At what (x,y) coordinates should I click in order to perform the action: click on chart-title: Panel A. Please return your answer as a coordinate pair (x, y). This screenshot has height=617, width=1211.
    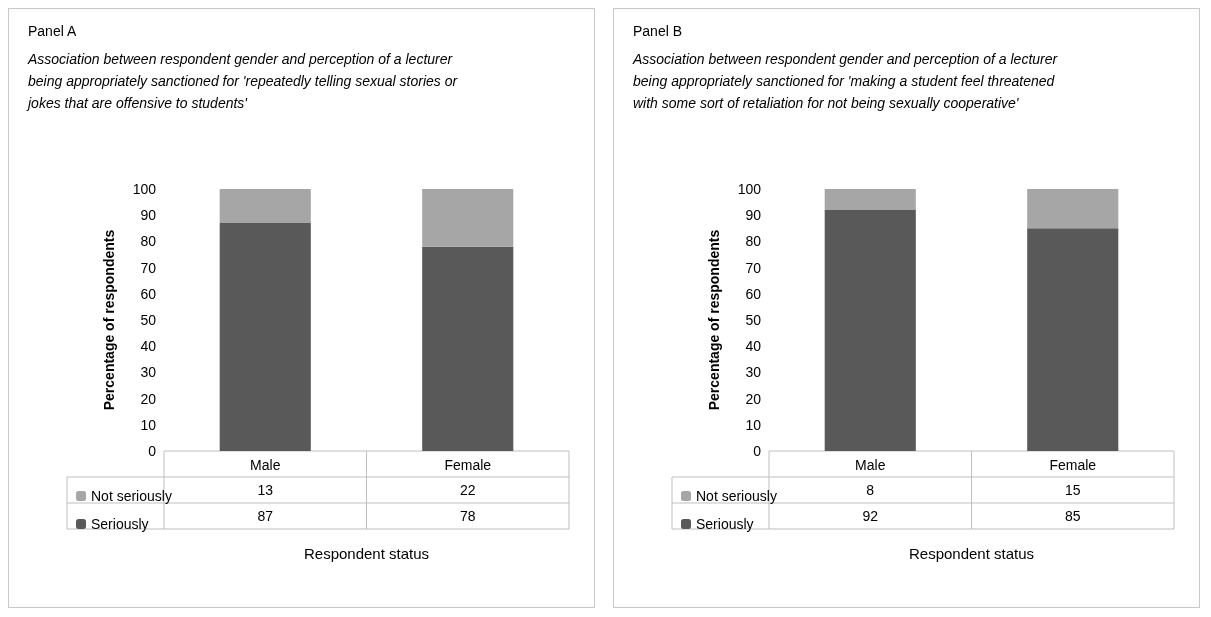
    Looking at the image, I should click on (52, 31).